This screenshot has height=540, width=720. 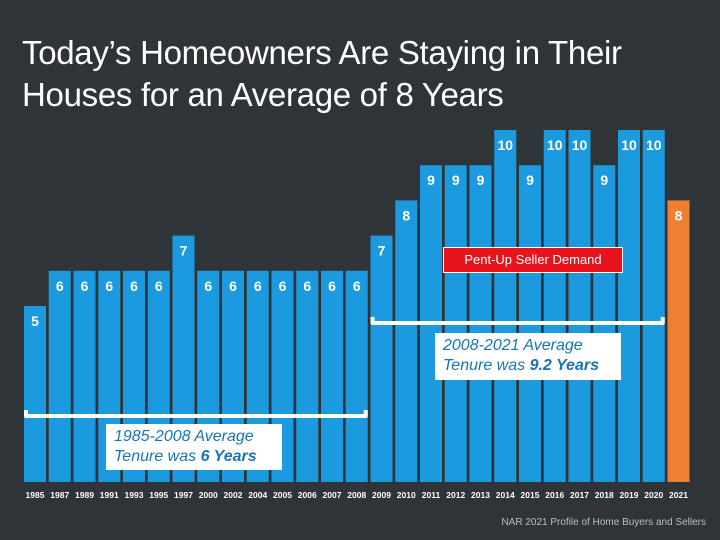 I want to click on value-label-2002: 6, so click(x=233, y=286).